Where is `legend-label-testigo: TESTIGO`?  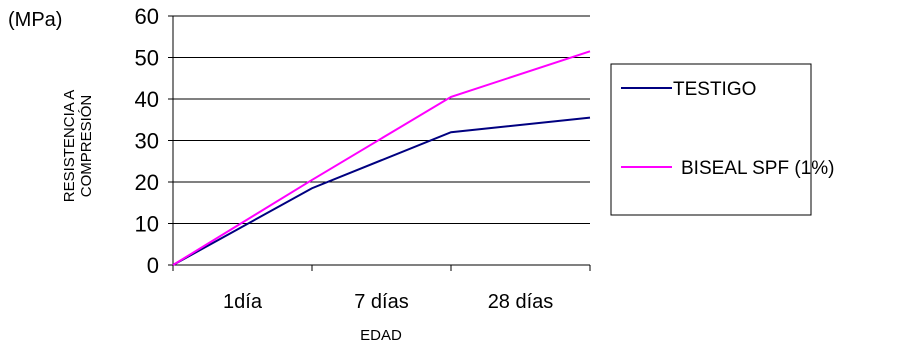 legend-label-testigo: TESTIGO is located at coordinates (714, 89).